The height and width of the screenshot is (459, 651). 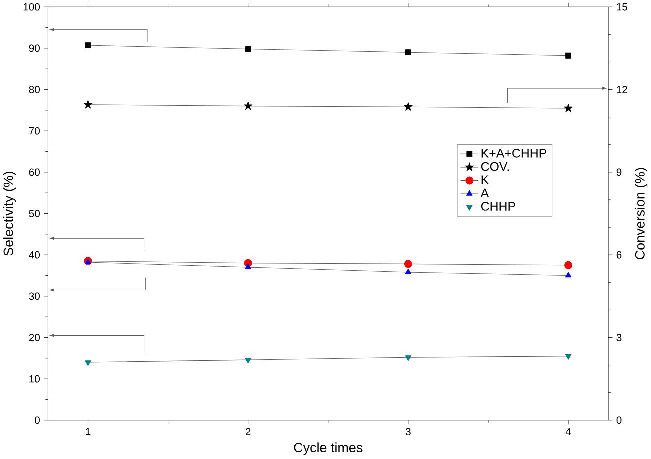 What do you see at coordinates (495, 167) in the screenshot?
I see `legend-label: COV.` at bounding box center [495, 167].